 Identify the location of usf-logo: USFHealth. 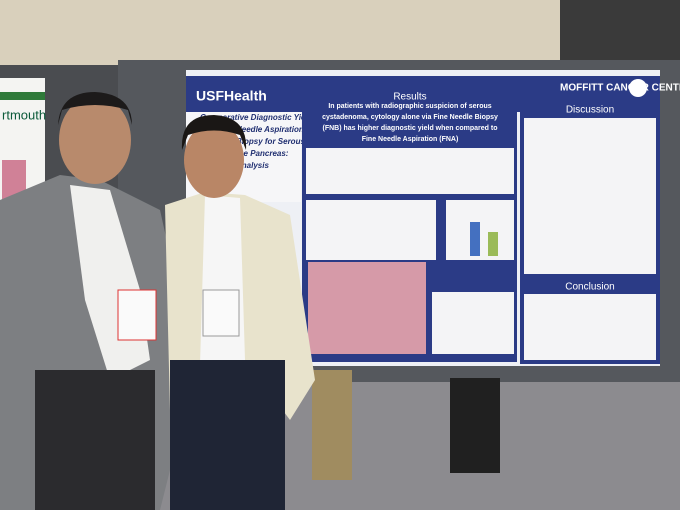
(231, 96).